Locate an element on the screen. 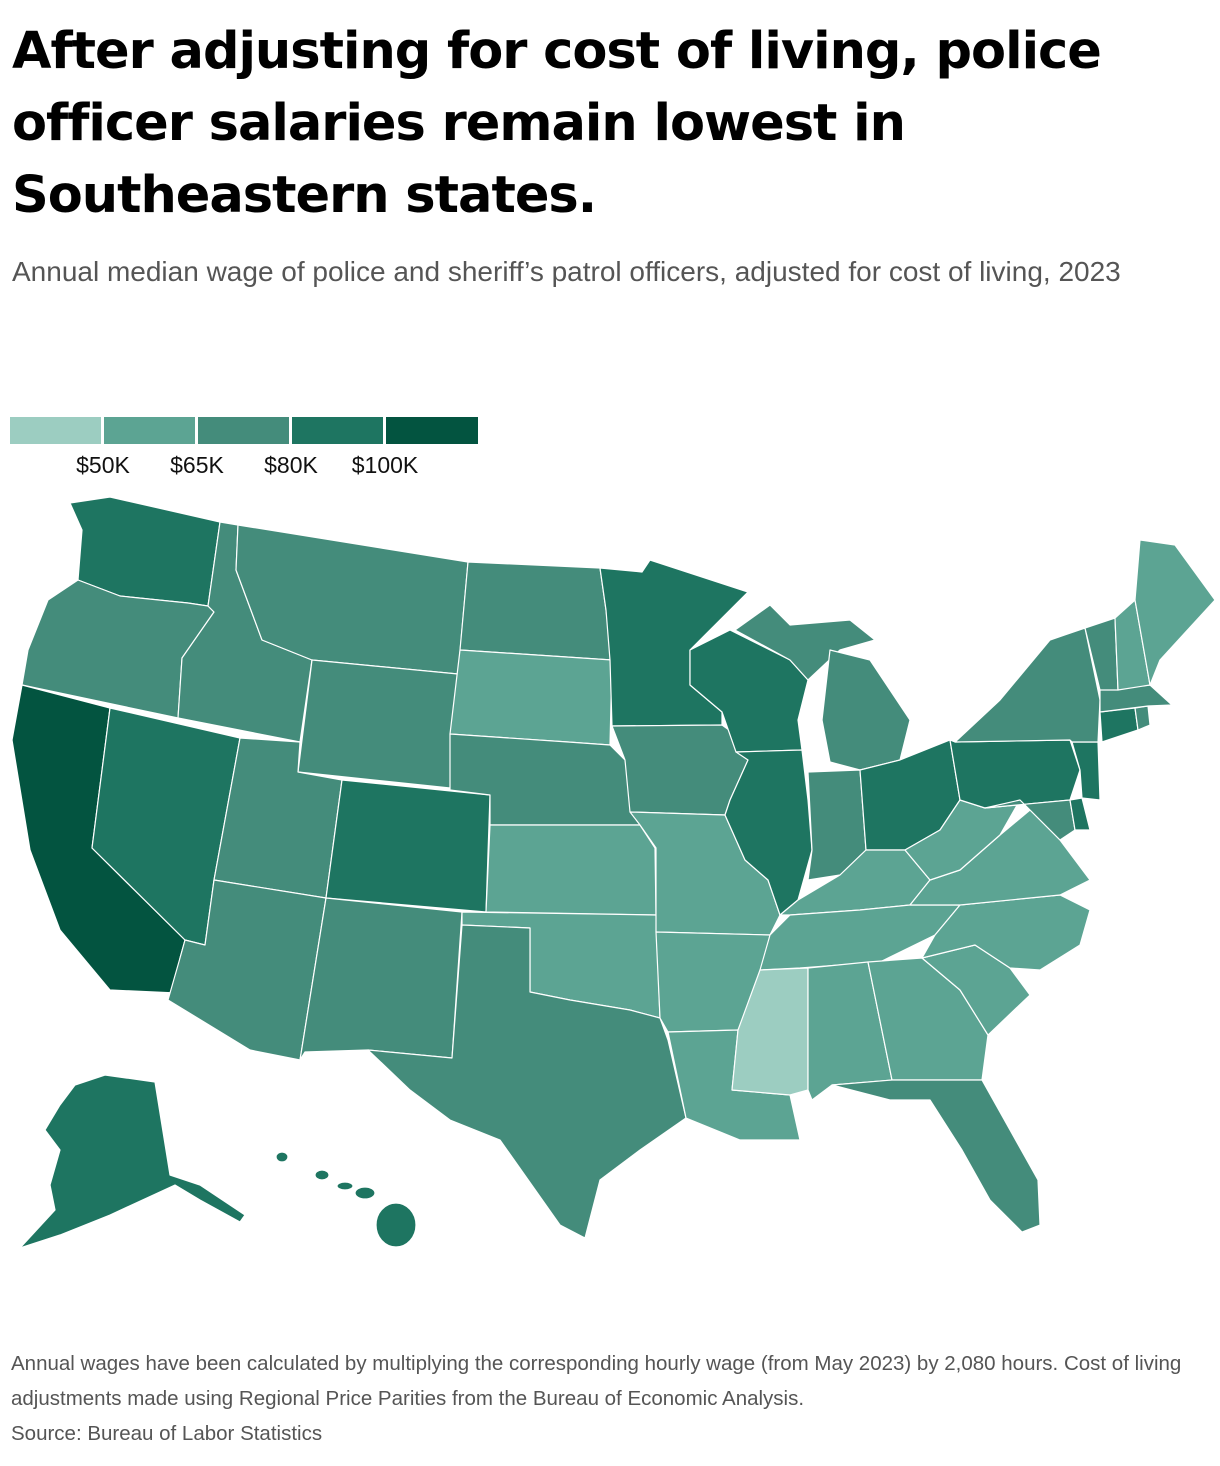 The width and height of the screenshot is (1220, 1466). state-wyoming is located at coordinates (378, 724).